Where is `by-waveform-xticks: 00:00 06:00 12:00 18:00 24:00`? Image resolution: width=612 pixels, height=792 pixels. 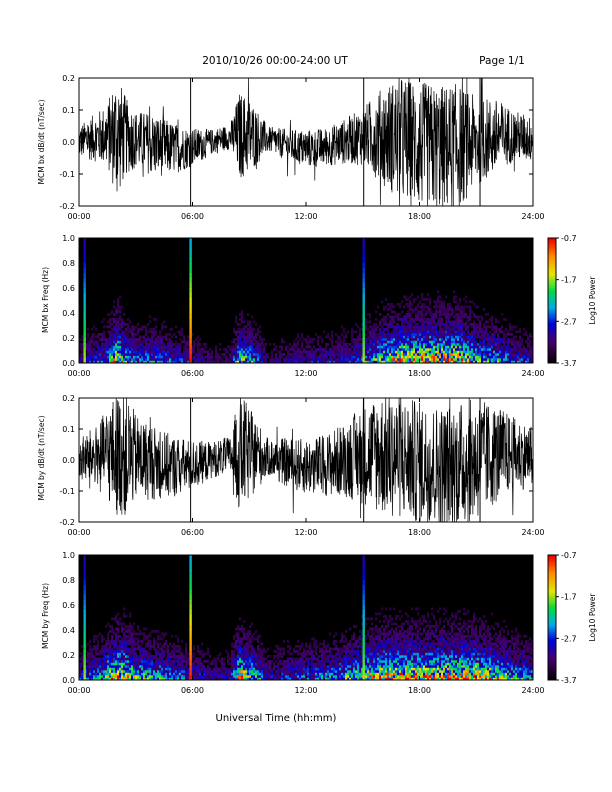
by-waveform-xticks: 00:00 06:00 12:00 18:00 24:00 is located at coordinates (306, 467).